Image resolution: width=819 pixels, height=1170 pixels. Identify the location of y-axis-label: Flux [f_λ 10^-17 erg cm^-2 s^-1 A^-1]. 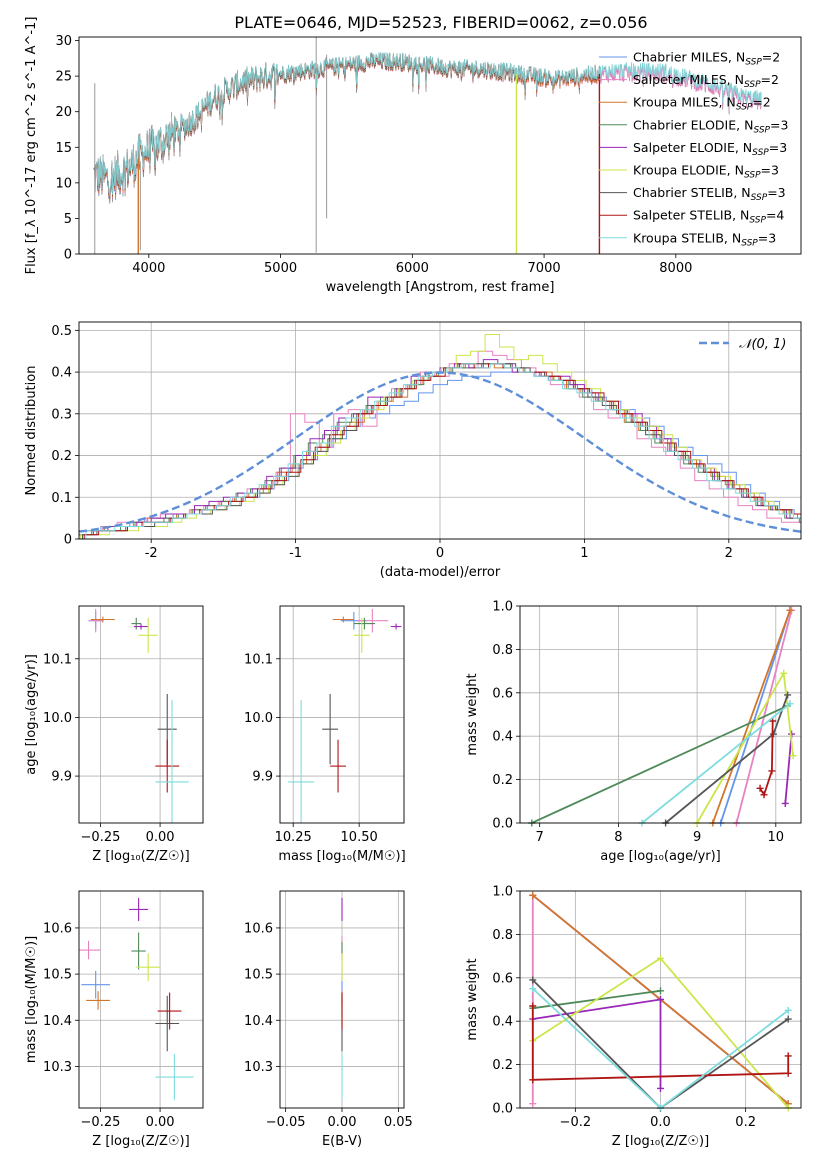
(31, 146).